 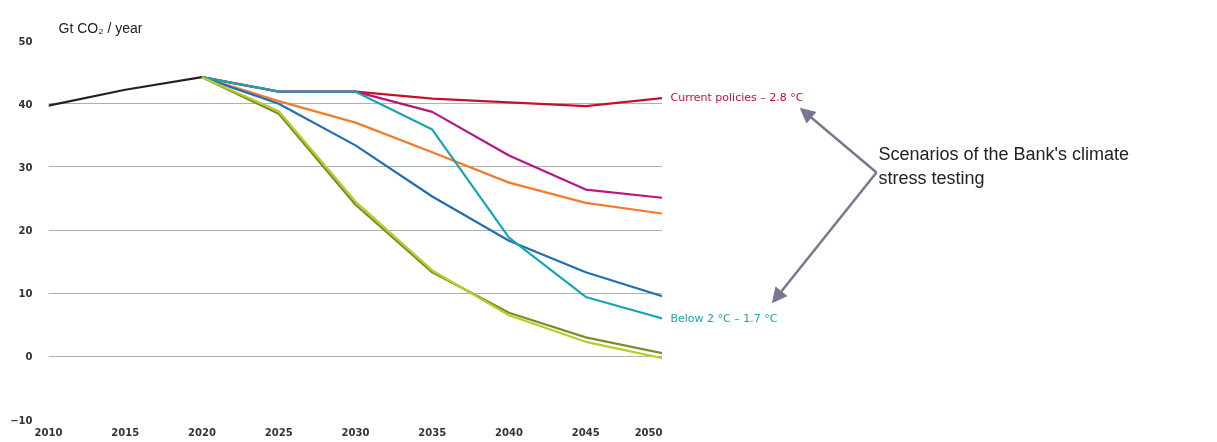 What do you see at coordinates (48, 432) in the screenshot?
I see `x-tick-label: 2010` at bounding box center [48, 432].